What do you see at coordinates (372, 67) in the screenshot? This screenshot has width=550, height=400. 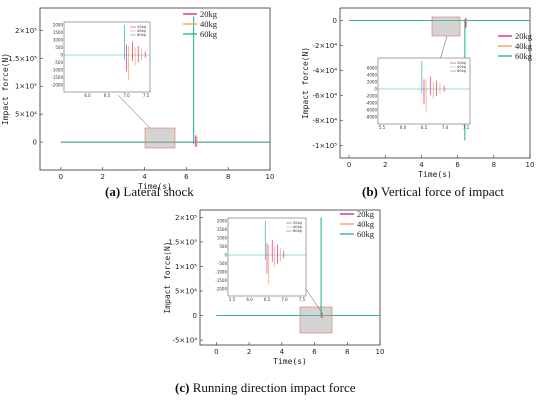 I see `inset-y-tick-label: 6000` at bounding box center [372, 67].